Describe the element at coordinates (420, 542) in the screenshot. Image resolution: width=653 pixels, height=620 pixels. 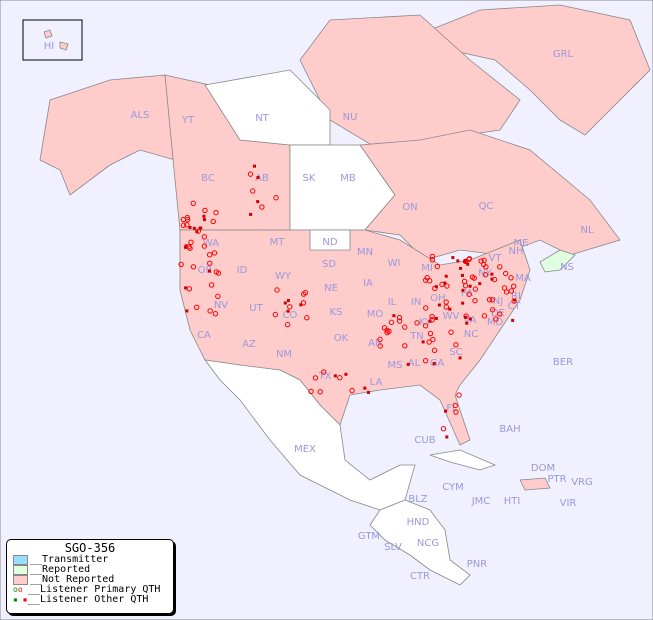
I see `region-central-america` at that location.